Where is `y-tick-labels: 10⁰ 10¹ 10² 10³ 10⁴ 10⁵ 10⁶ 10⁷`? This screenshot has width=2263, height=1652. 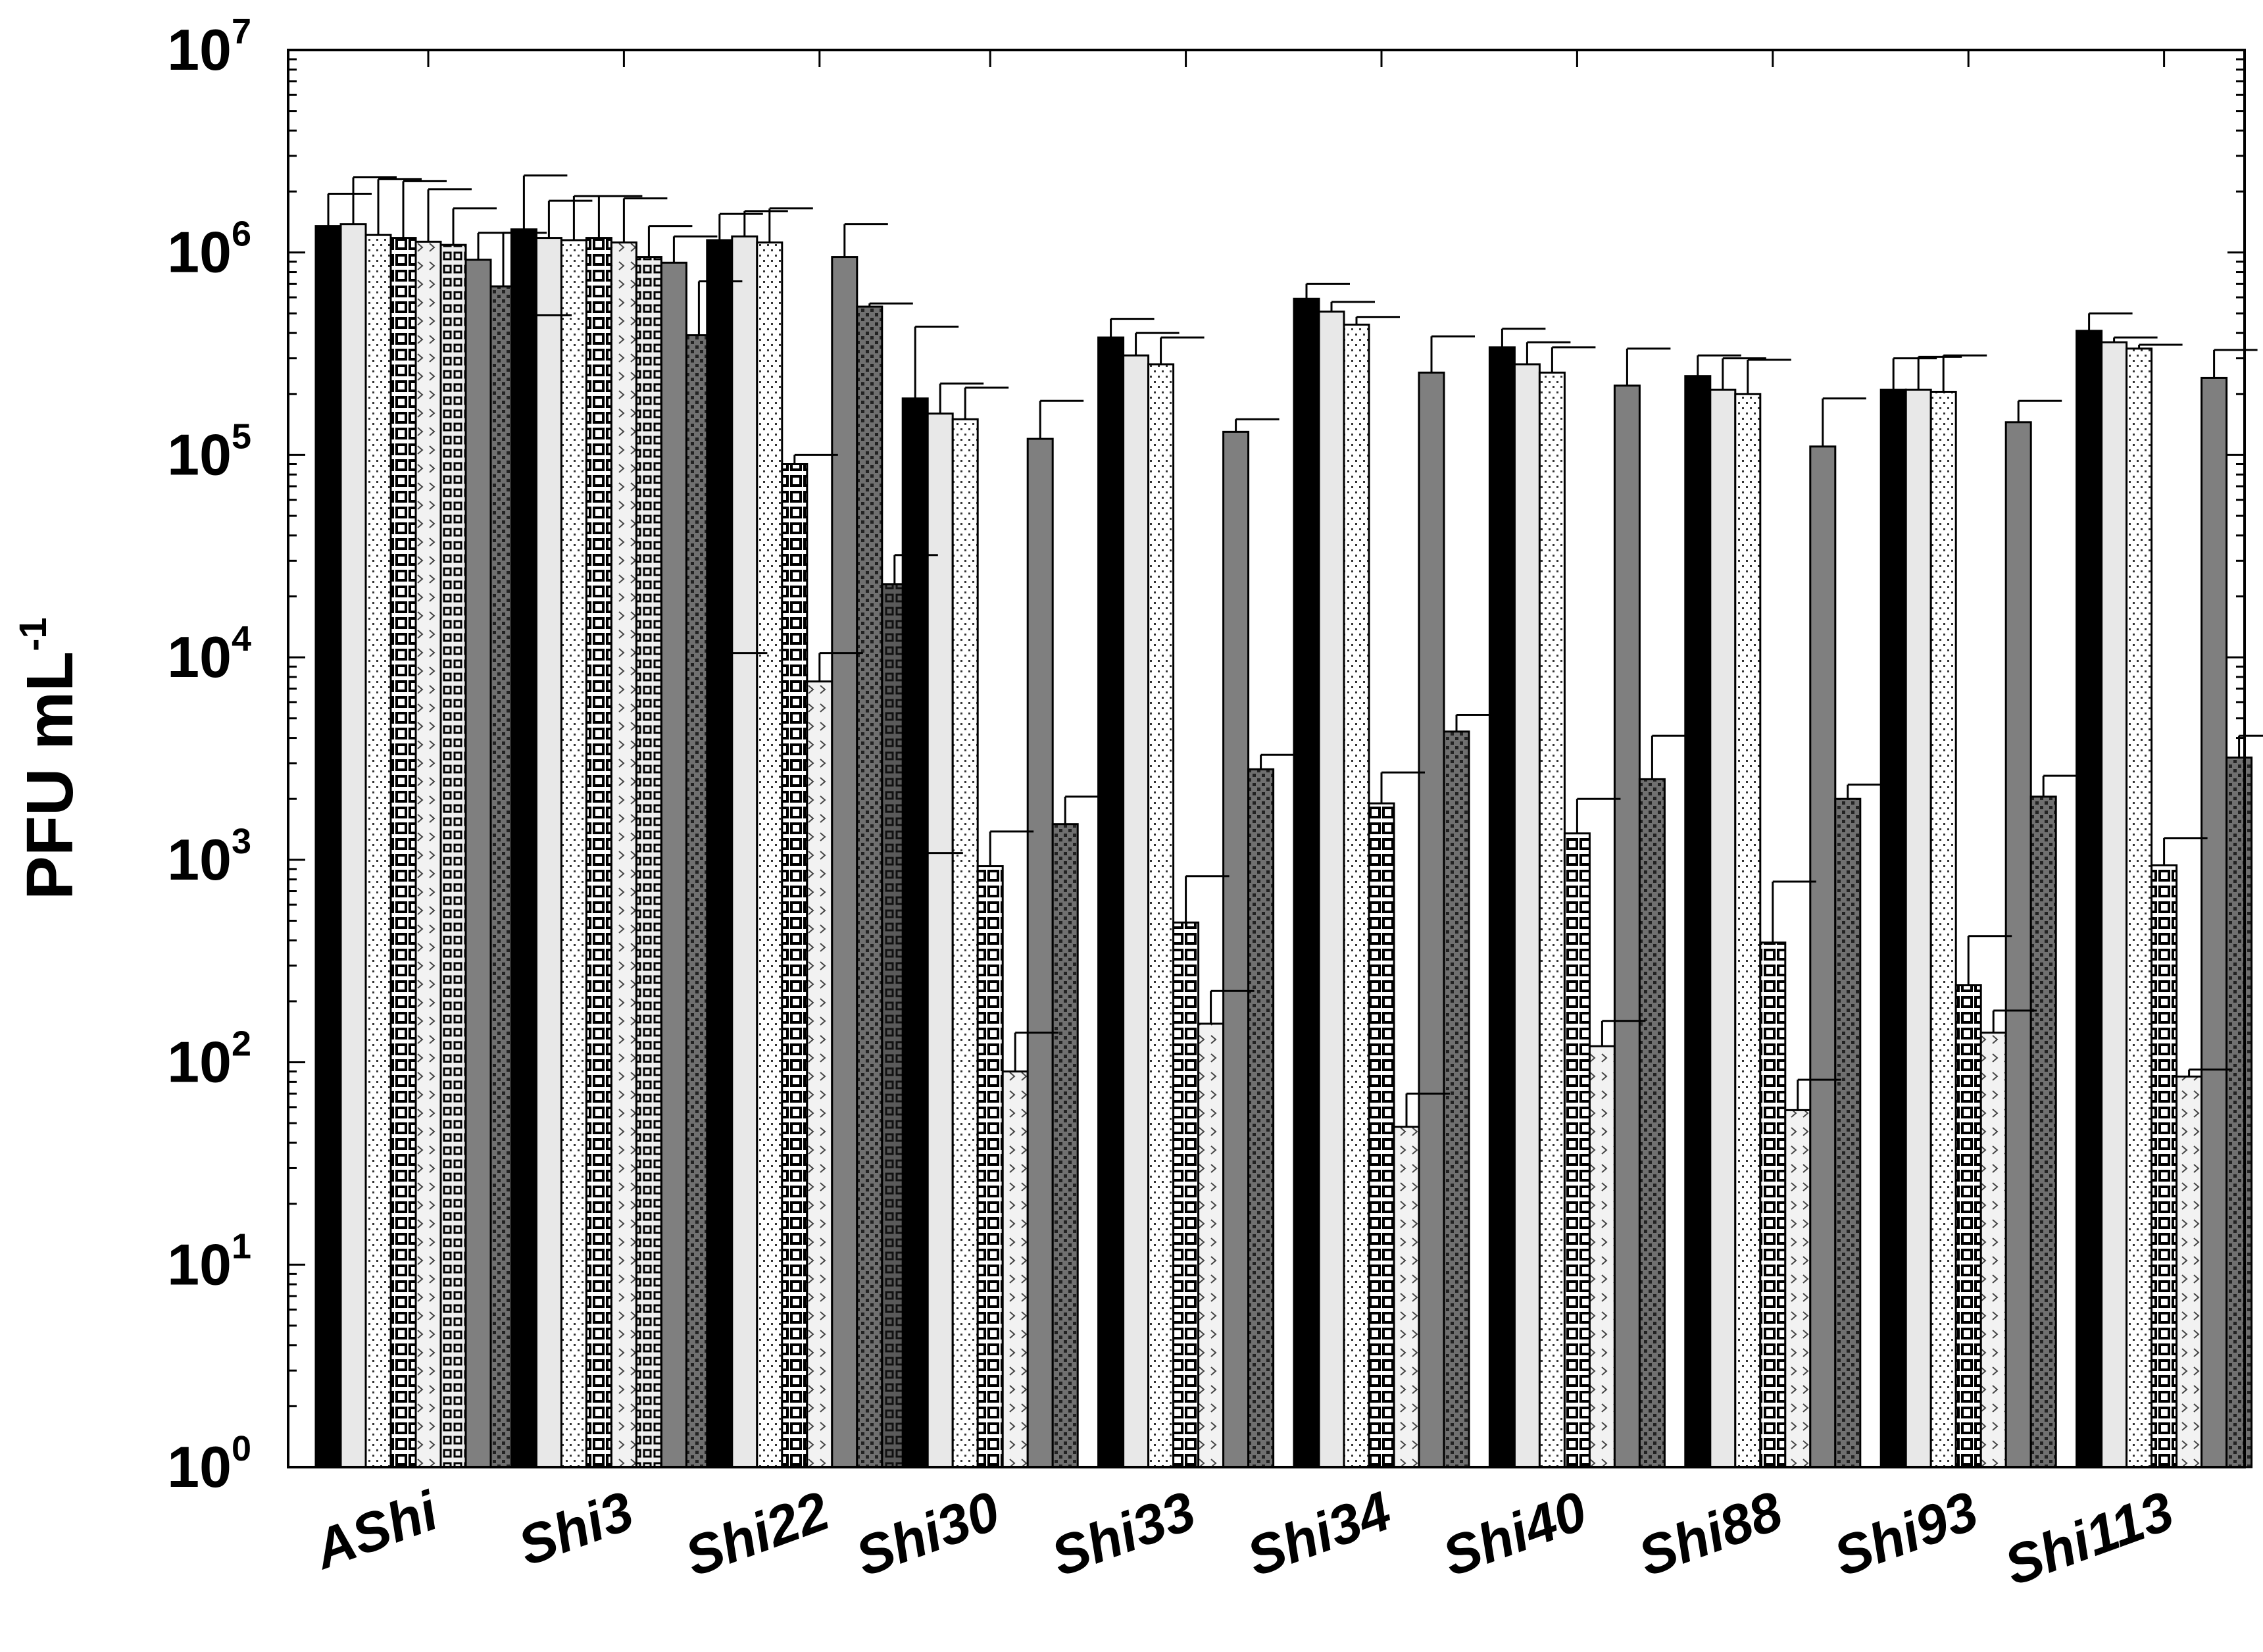 y-tick-labels: 10⁰ 10¹ 10² 10³ 10⁴ 10⁵ 10⁶ 10⁷ is located at coordinates (209, 756).